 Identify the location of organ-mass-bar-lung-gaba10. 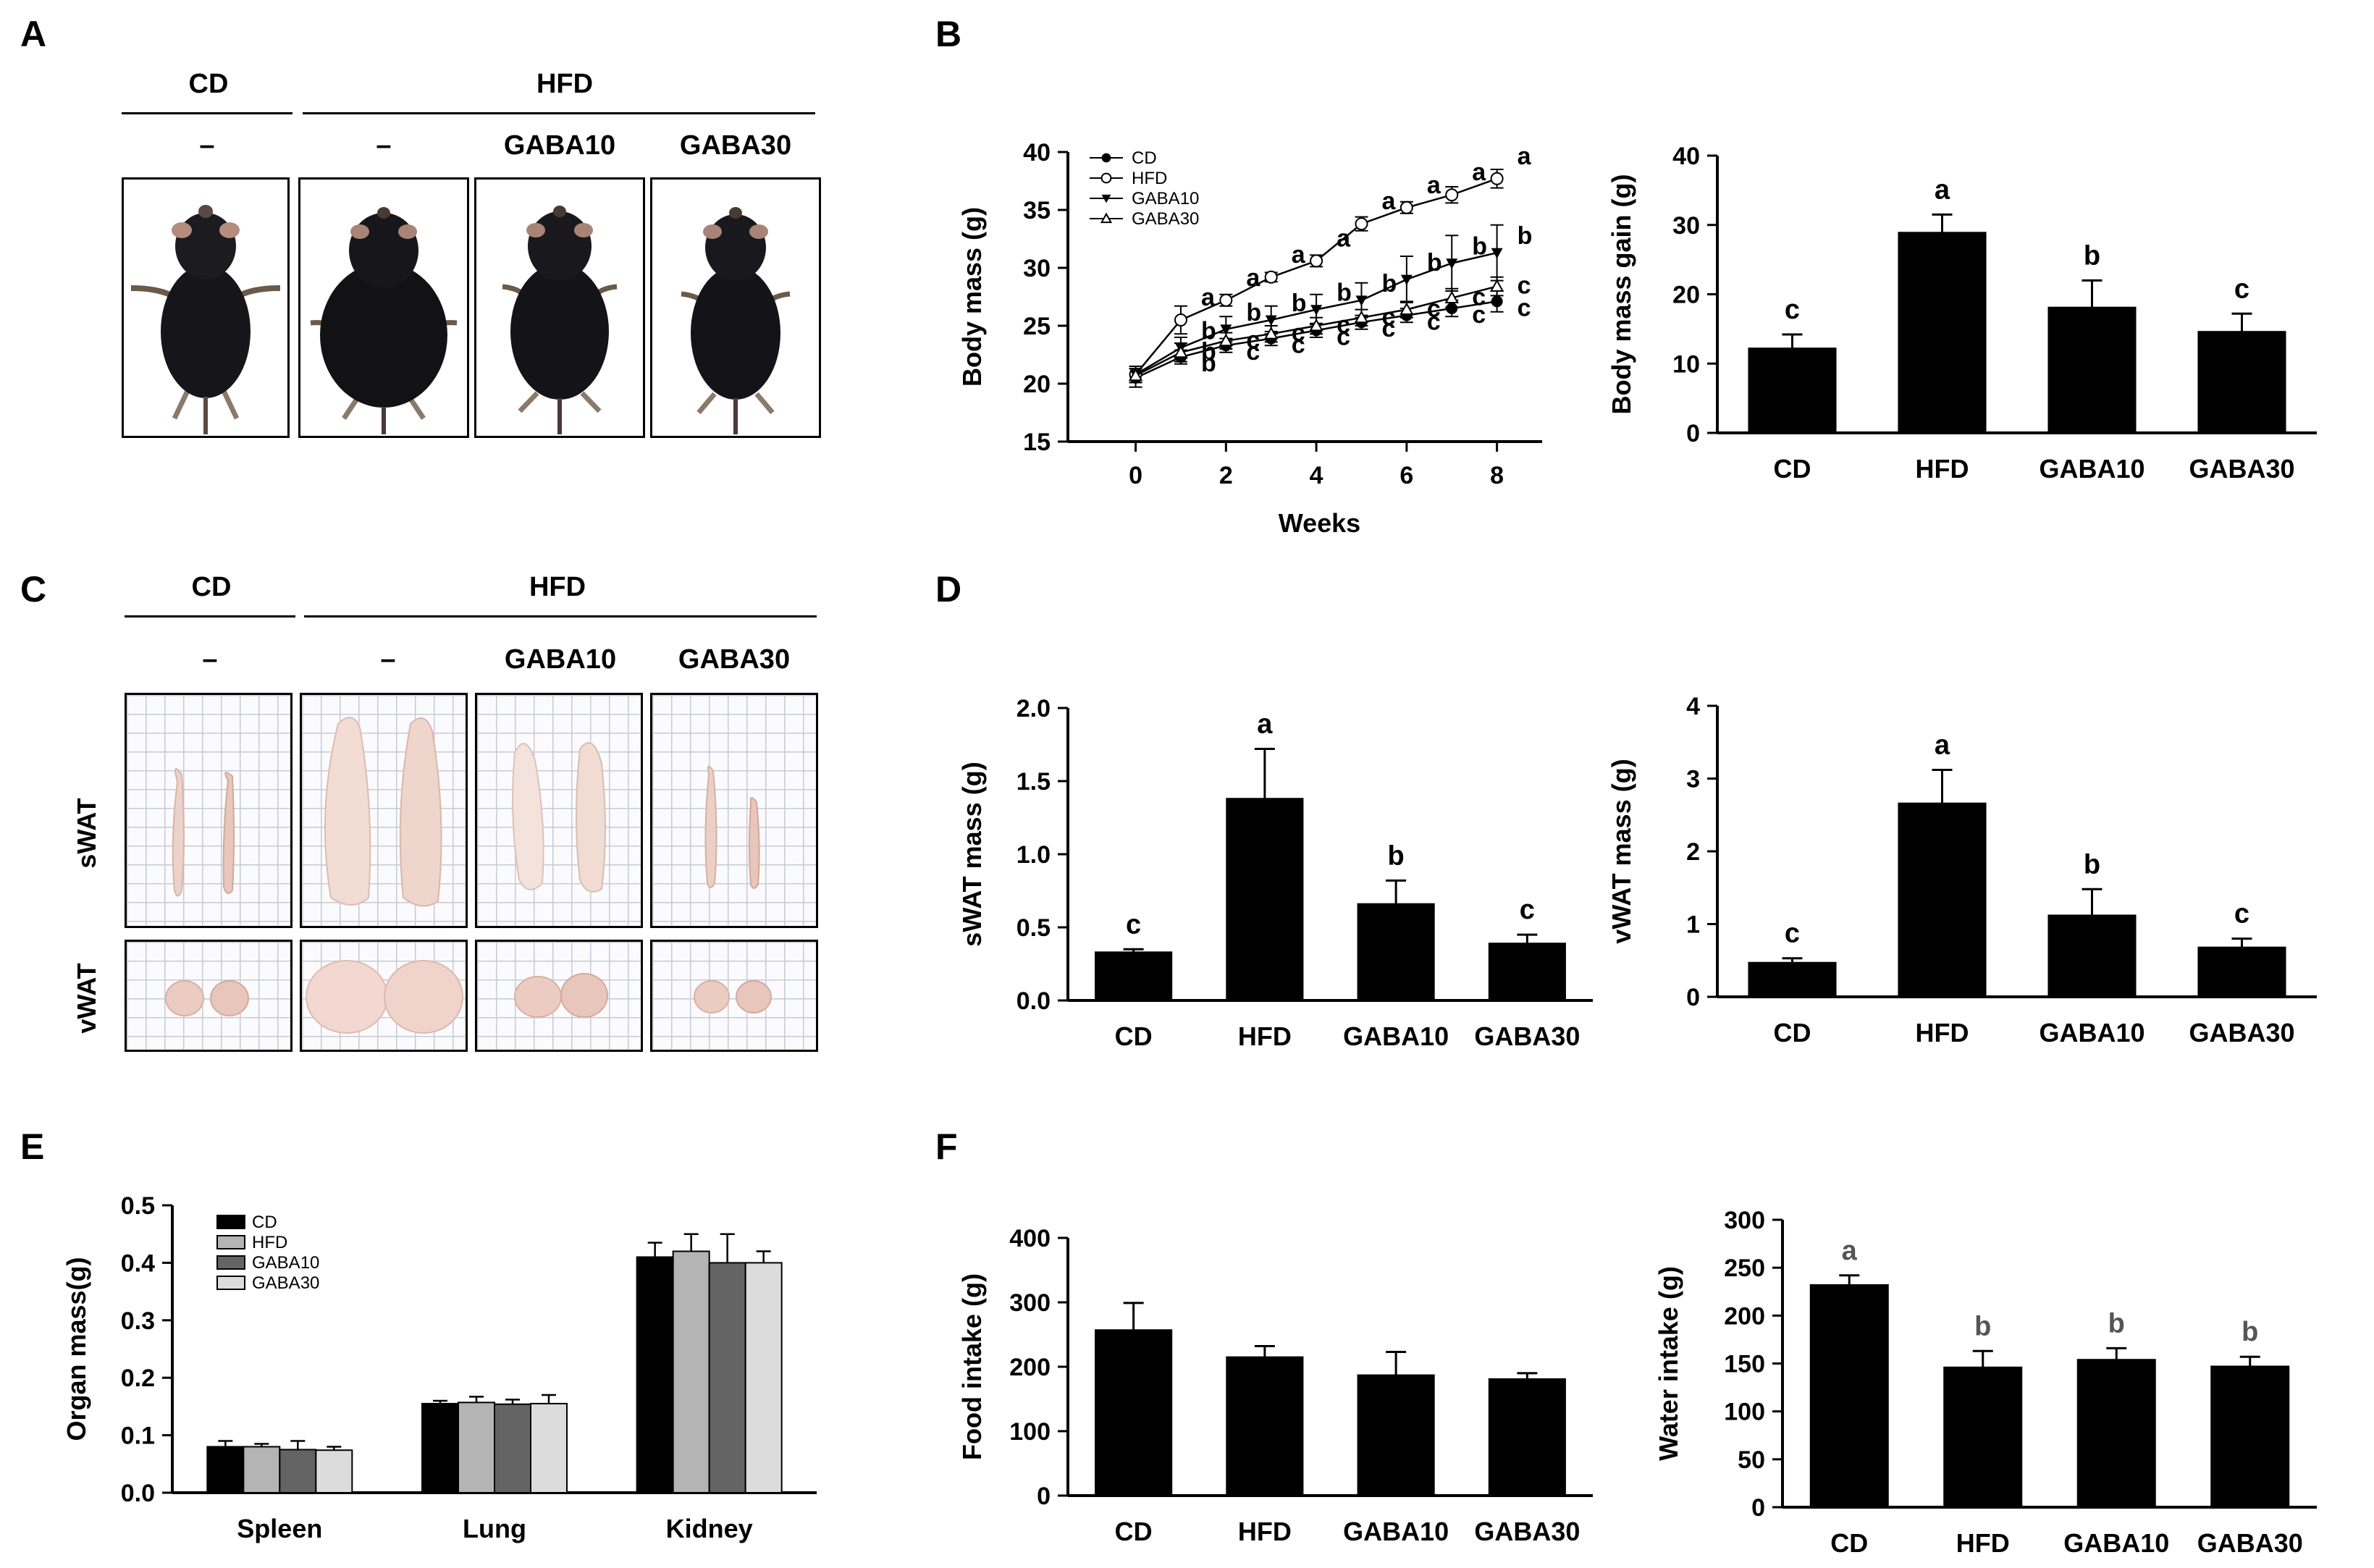
(513, 1448).